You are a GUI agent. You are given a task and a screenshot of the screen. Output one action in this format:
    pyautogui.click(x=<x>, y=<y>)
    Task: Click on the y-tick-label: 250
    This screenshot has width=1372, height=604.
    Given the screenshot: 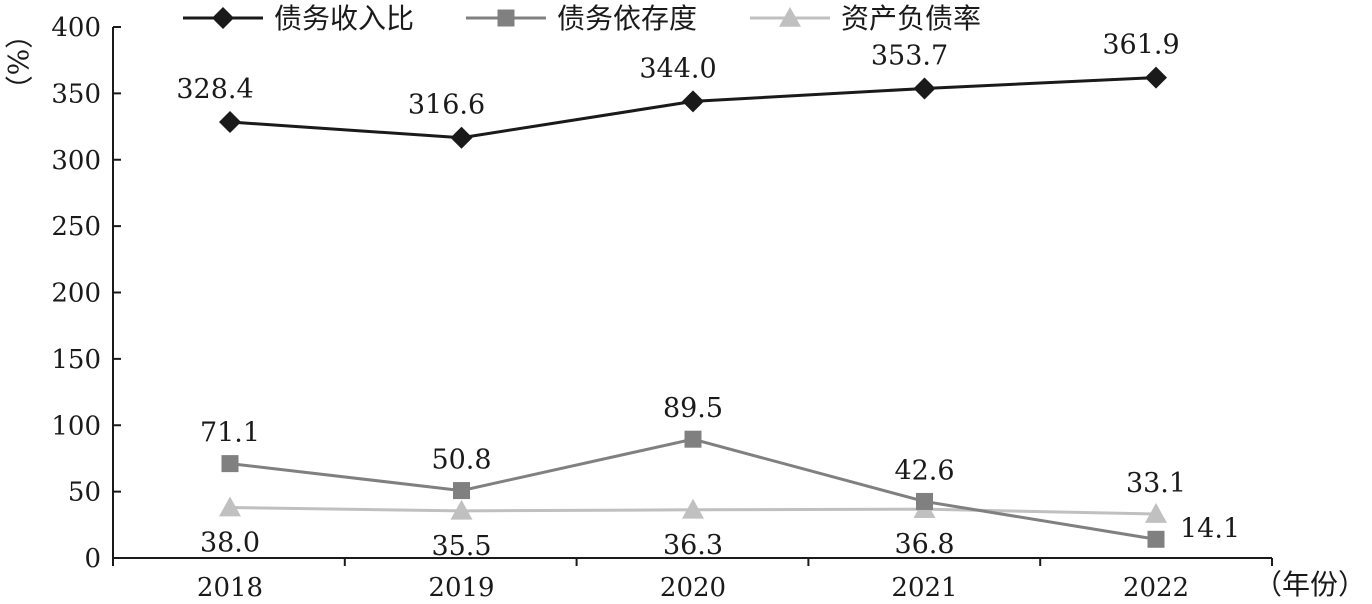 What is the action you would take?
    pyautogui.click(x=76, y=227)
    